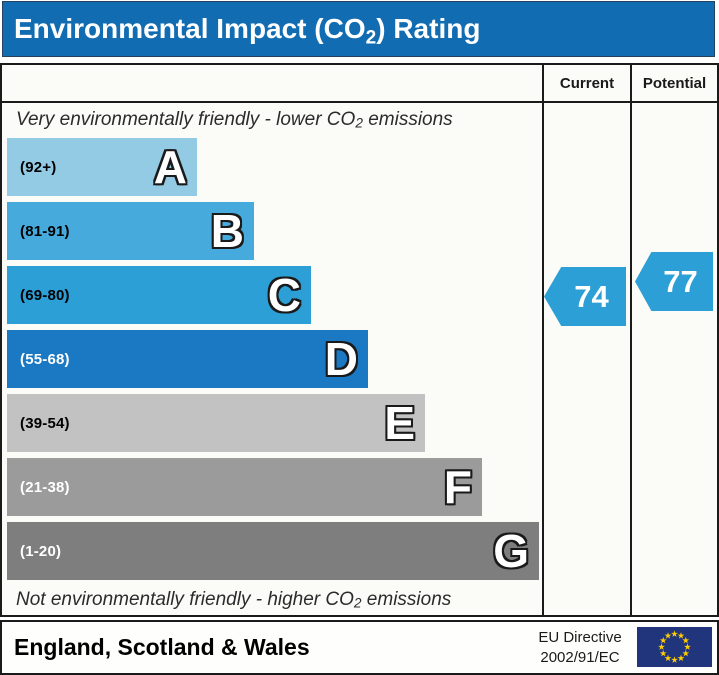 The image size is (719, 675). Describe the element at coordinates (591, 296) in the screenshot. I see `current-rating-value: 74` at that location.